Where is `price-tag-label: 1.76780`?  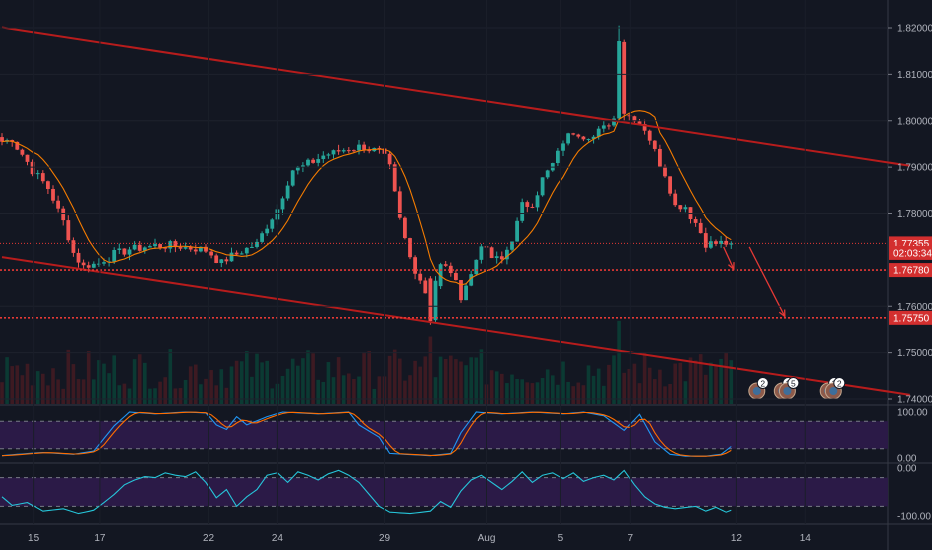
price-tag-label: 1.76780 is located at coordinates (911, 271).